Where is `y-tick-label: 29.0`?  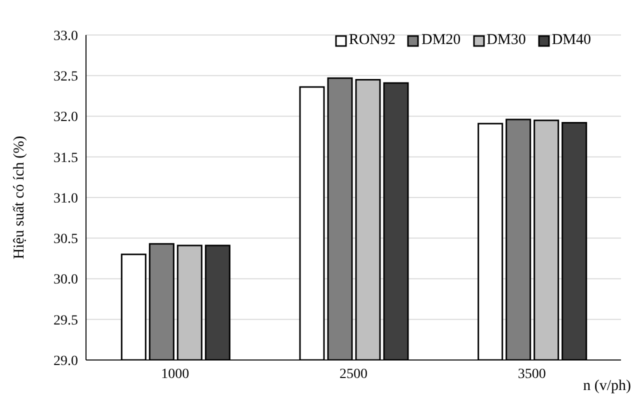 y-tick-label: 29.0 is located at coordinates (66, 361).